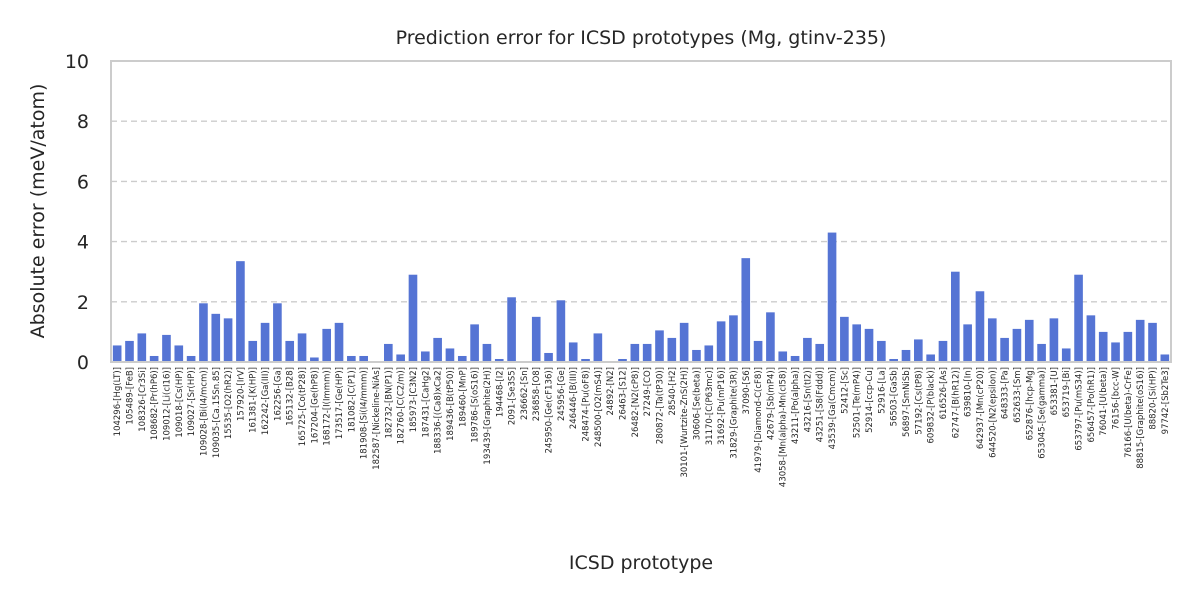 The height and width of the screenshot is (600, 1200). What do you see at coordinates (77, 212) in the screenshot?
I see `y-axis-ticks: 0 2 4 6 8 10` at bounding box center [77, 212].